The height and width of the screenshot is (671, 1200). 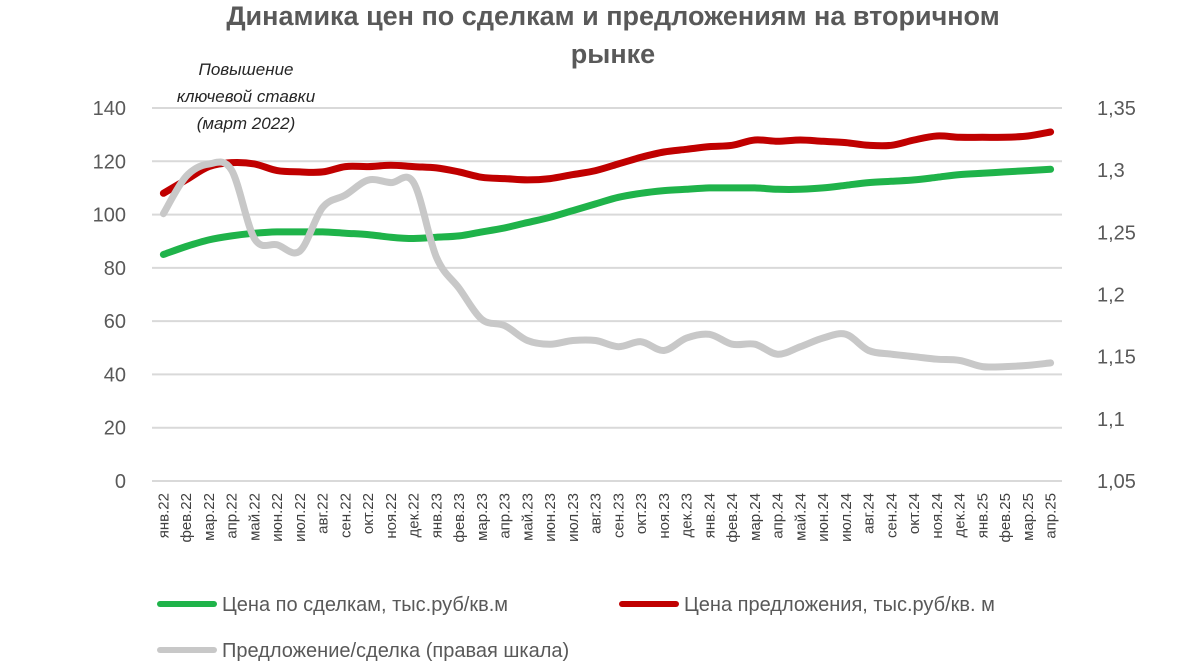 I want to click on left-tick-label: 0, so click(x=120, y=482).